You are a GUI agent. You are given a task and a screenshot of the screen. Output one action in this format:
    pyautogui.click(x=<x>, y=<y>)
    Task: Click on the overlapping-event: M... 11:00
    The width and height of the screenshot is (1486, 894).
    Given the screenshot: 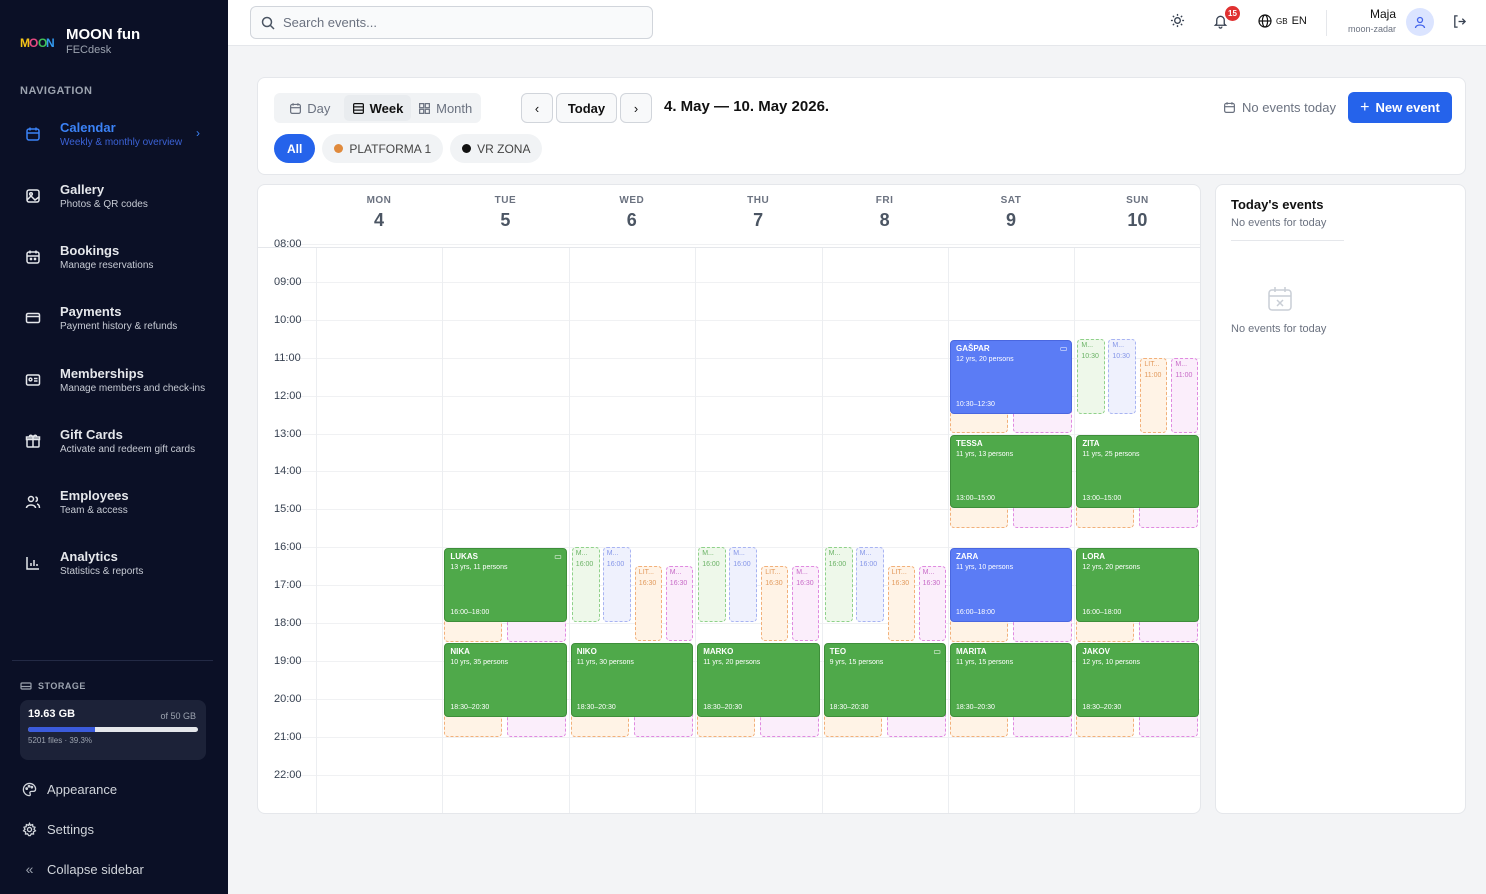 What is the action you would take?
    pyautogui.click(x=1185, y=395)
    